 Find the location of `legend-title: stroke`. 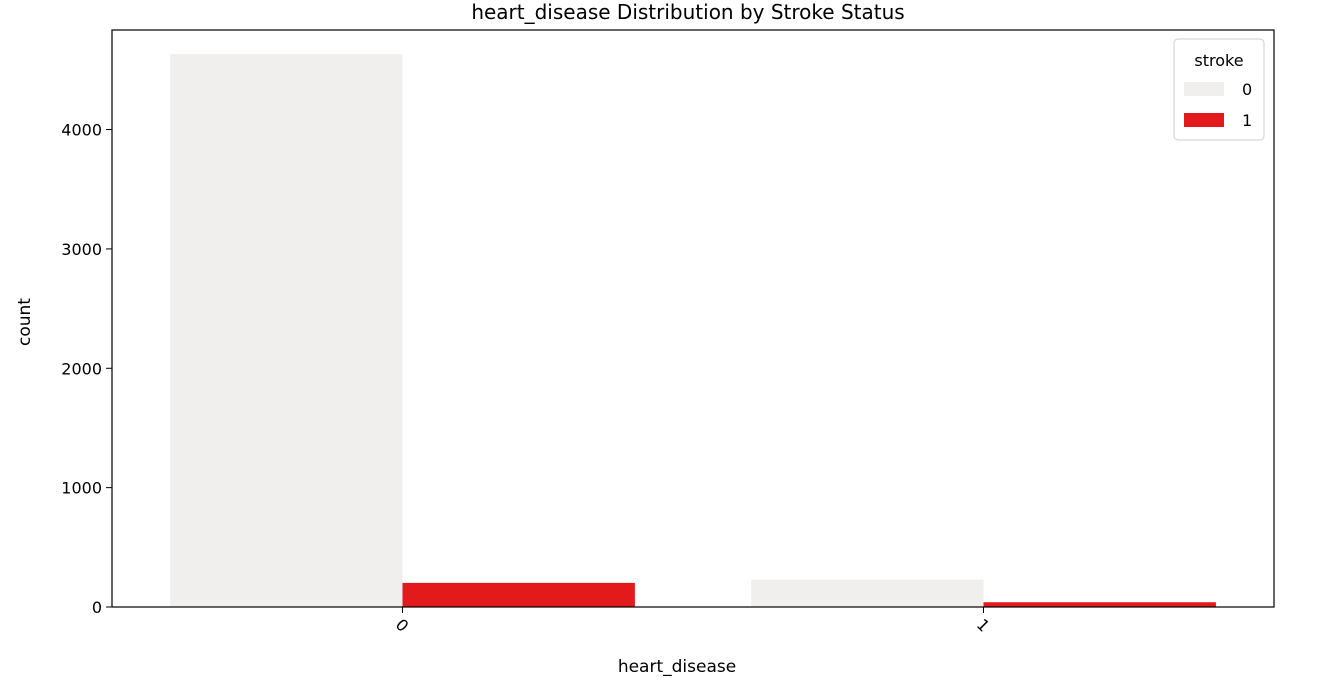

legend-title: stroke is located at coordinates (1218, 60).